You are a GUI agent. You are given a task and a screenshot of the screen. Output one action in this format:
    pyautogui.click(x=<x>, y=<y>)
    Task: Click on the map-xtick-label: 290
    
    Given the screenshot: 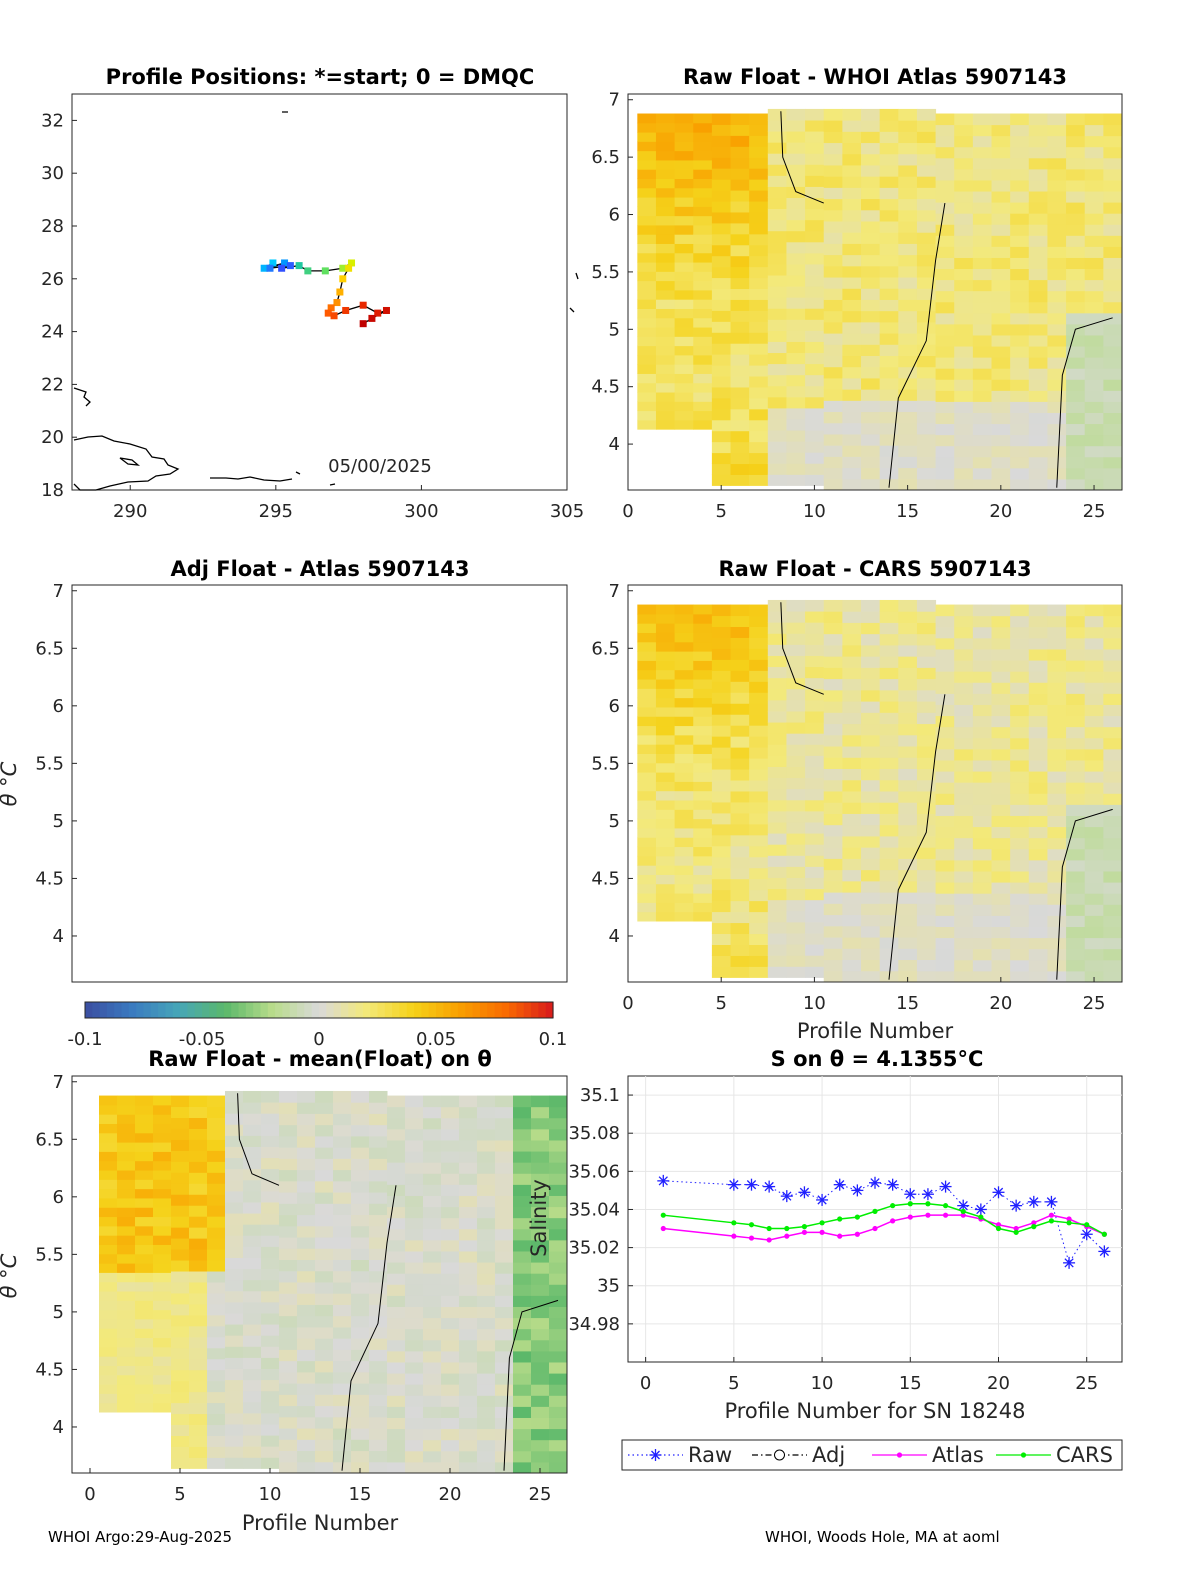 What is the action you would take?
    pyautogui.click(x=130, y=511)
    